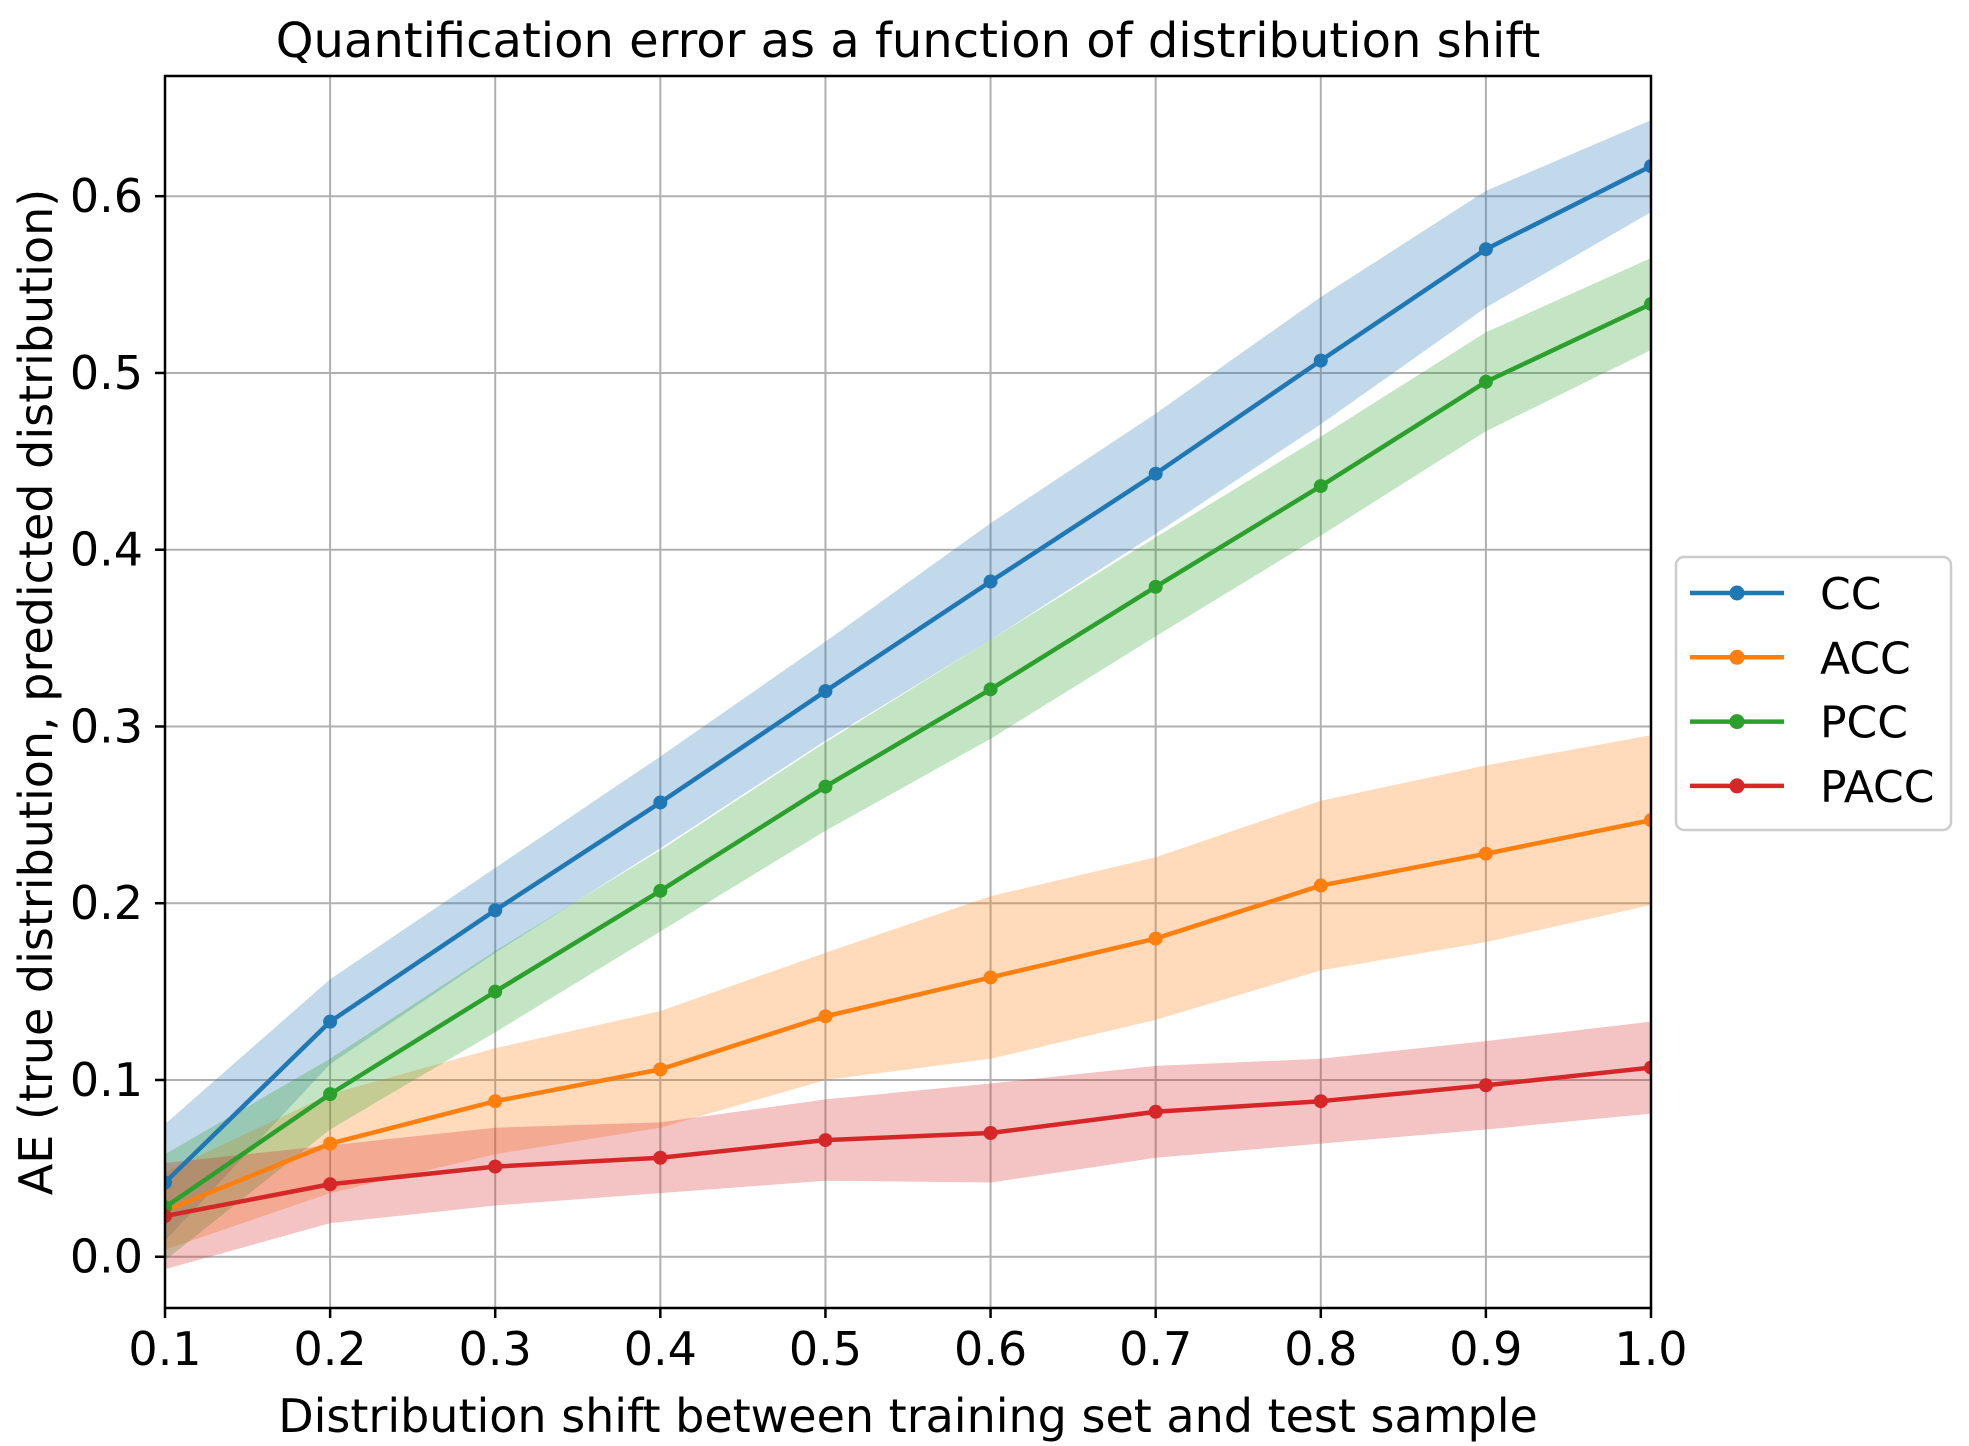  I want to click on data-point-PACC-0.2, so click(330, 1184).